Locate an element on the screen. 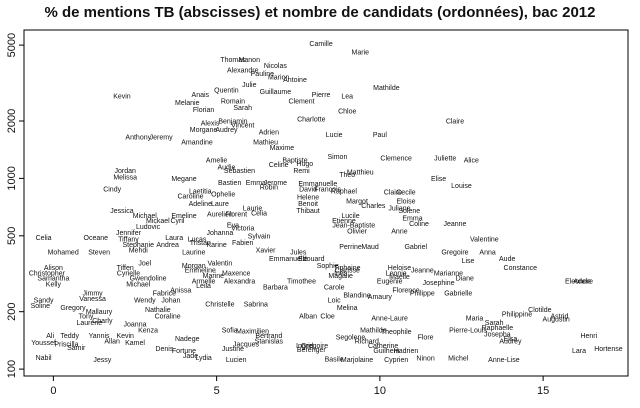 The height and width of the screenshot is (408, 640). point-label: Carole is located at coordinates (334, 287).